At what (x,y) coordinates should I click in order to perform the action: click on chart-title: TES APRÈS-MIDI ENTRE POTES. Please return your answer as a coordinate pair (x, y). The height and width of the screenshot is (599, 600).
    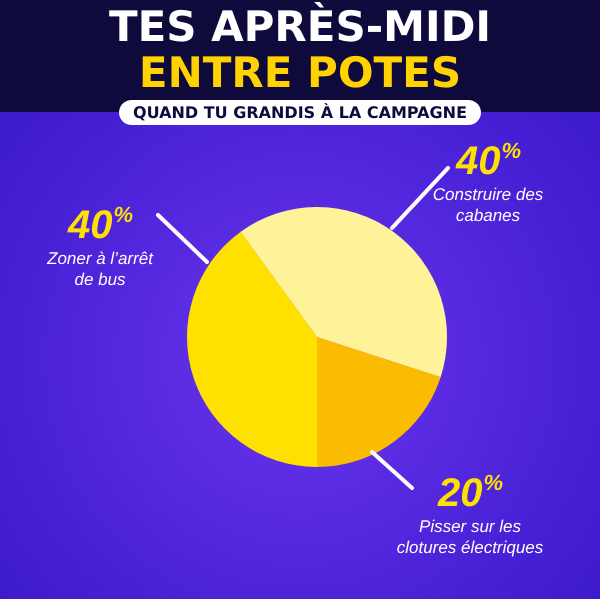
    Looking at the image, I should click on (300, 49).